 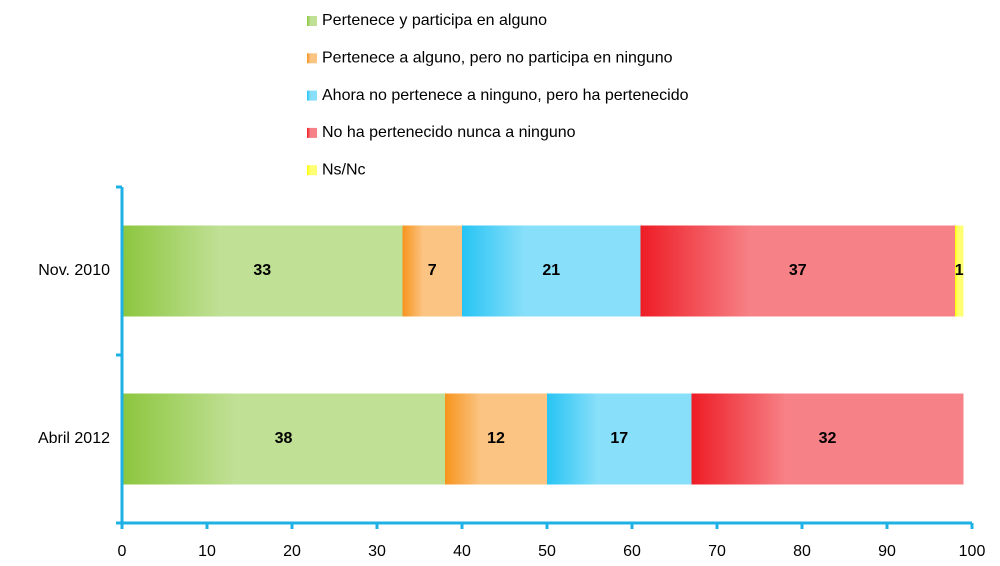 What do you see at coordinates (74, 438) in the screenshot?
I see `y-tick-label: Abril 2012` at bounding box center [74, 438].